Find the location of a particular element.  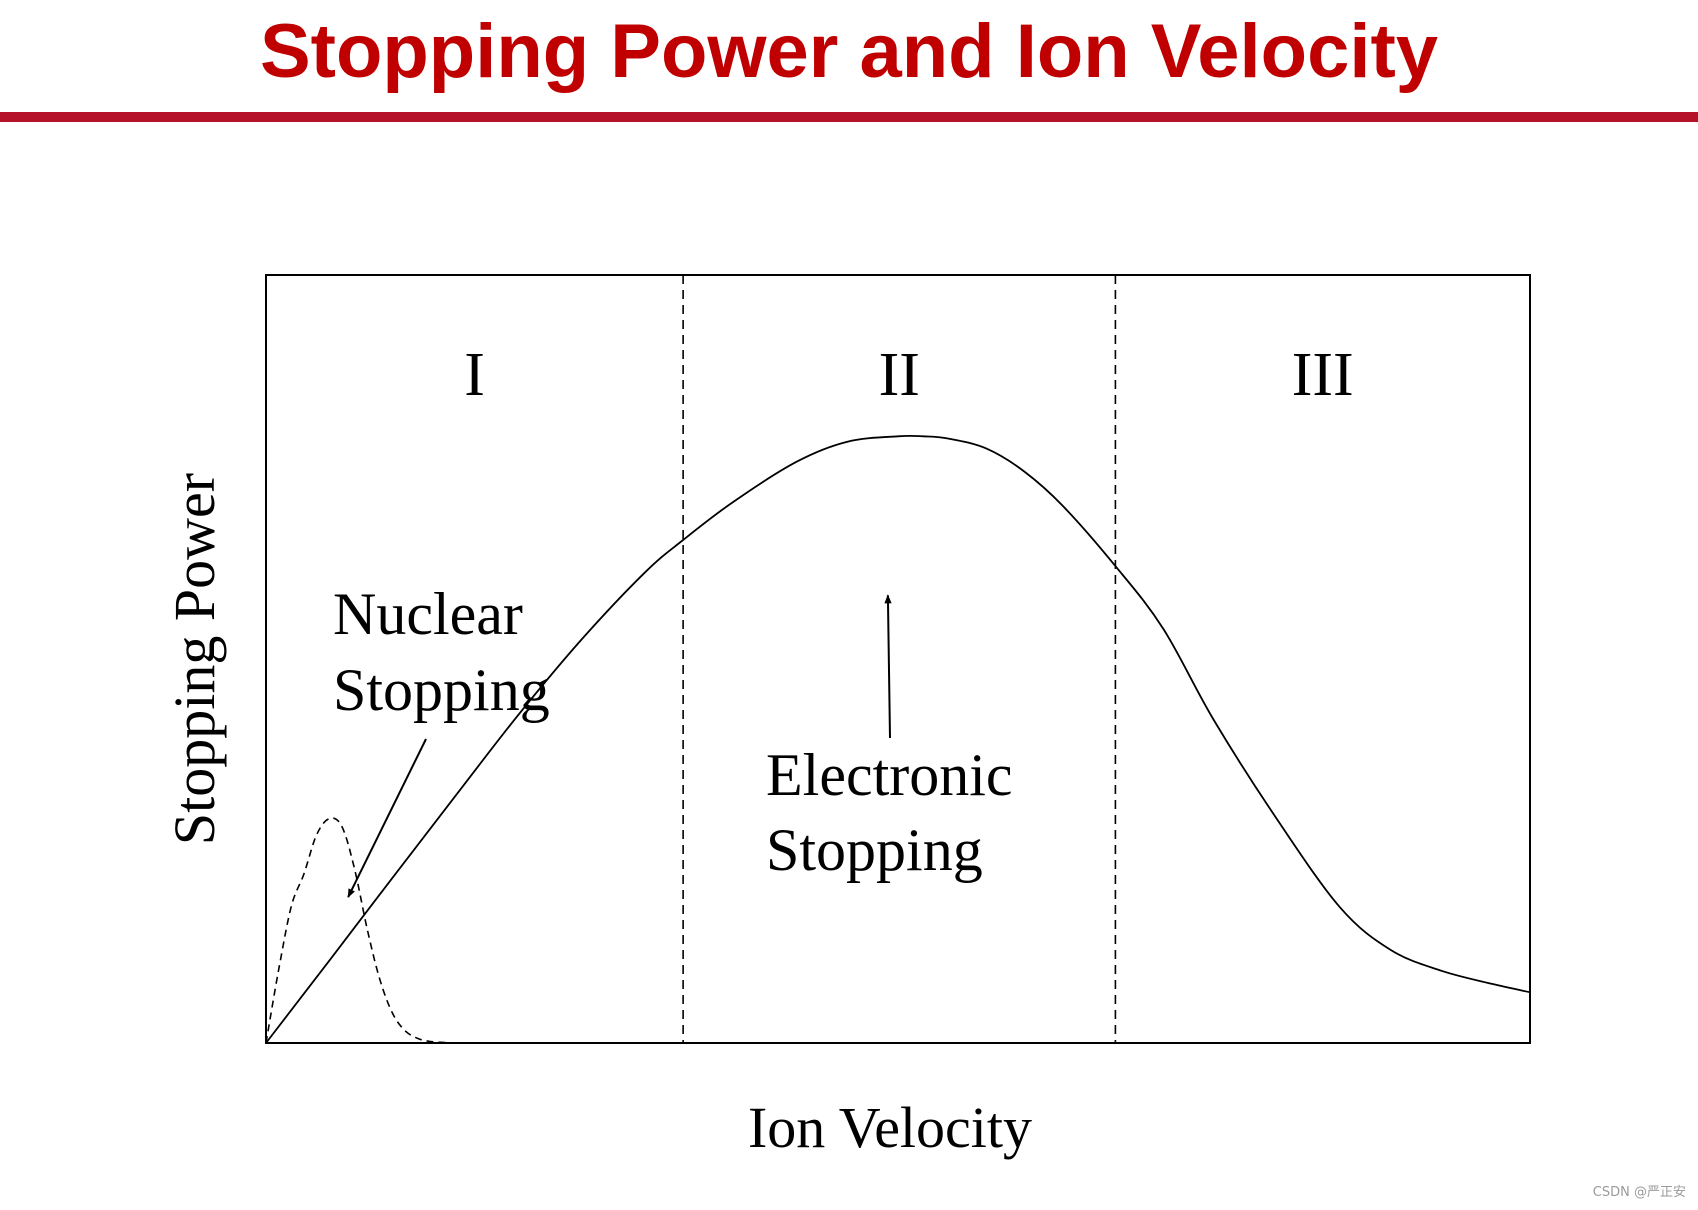

slide-title: Stopping Power and Ion Velocity is located at coordinates (849, 51).